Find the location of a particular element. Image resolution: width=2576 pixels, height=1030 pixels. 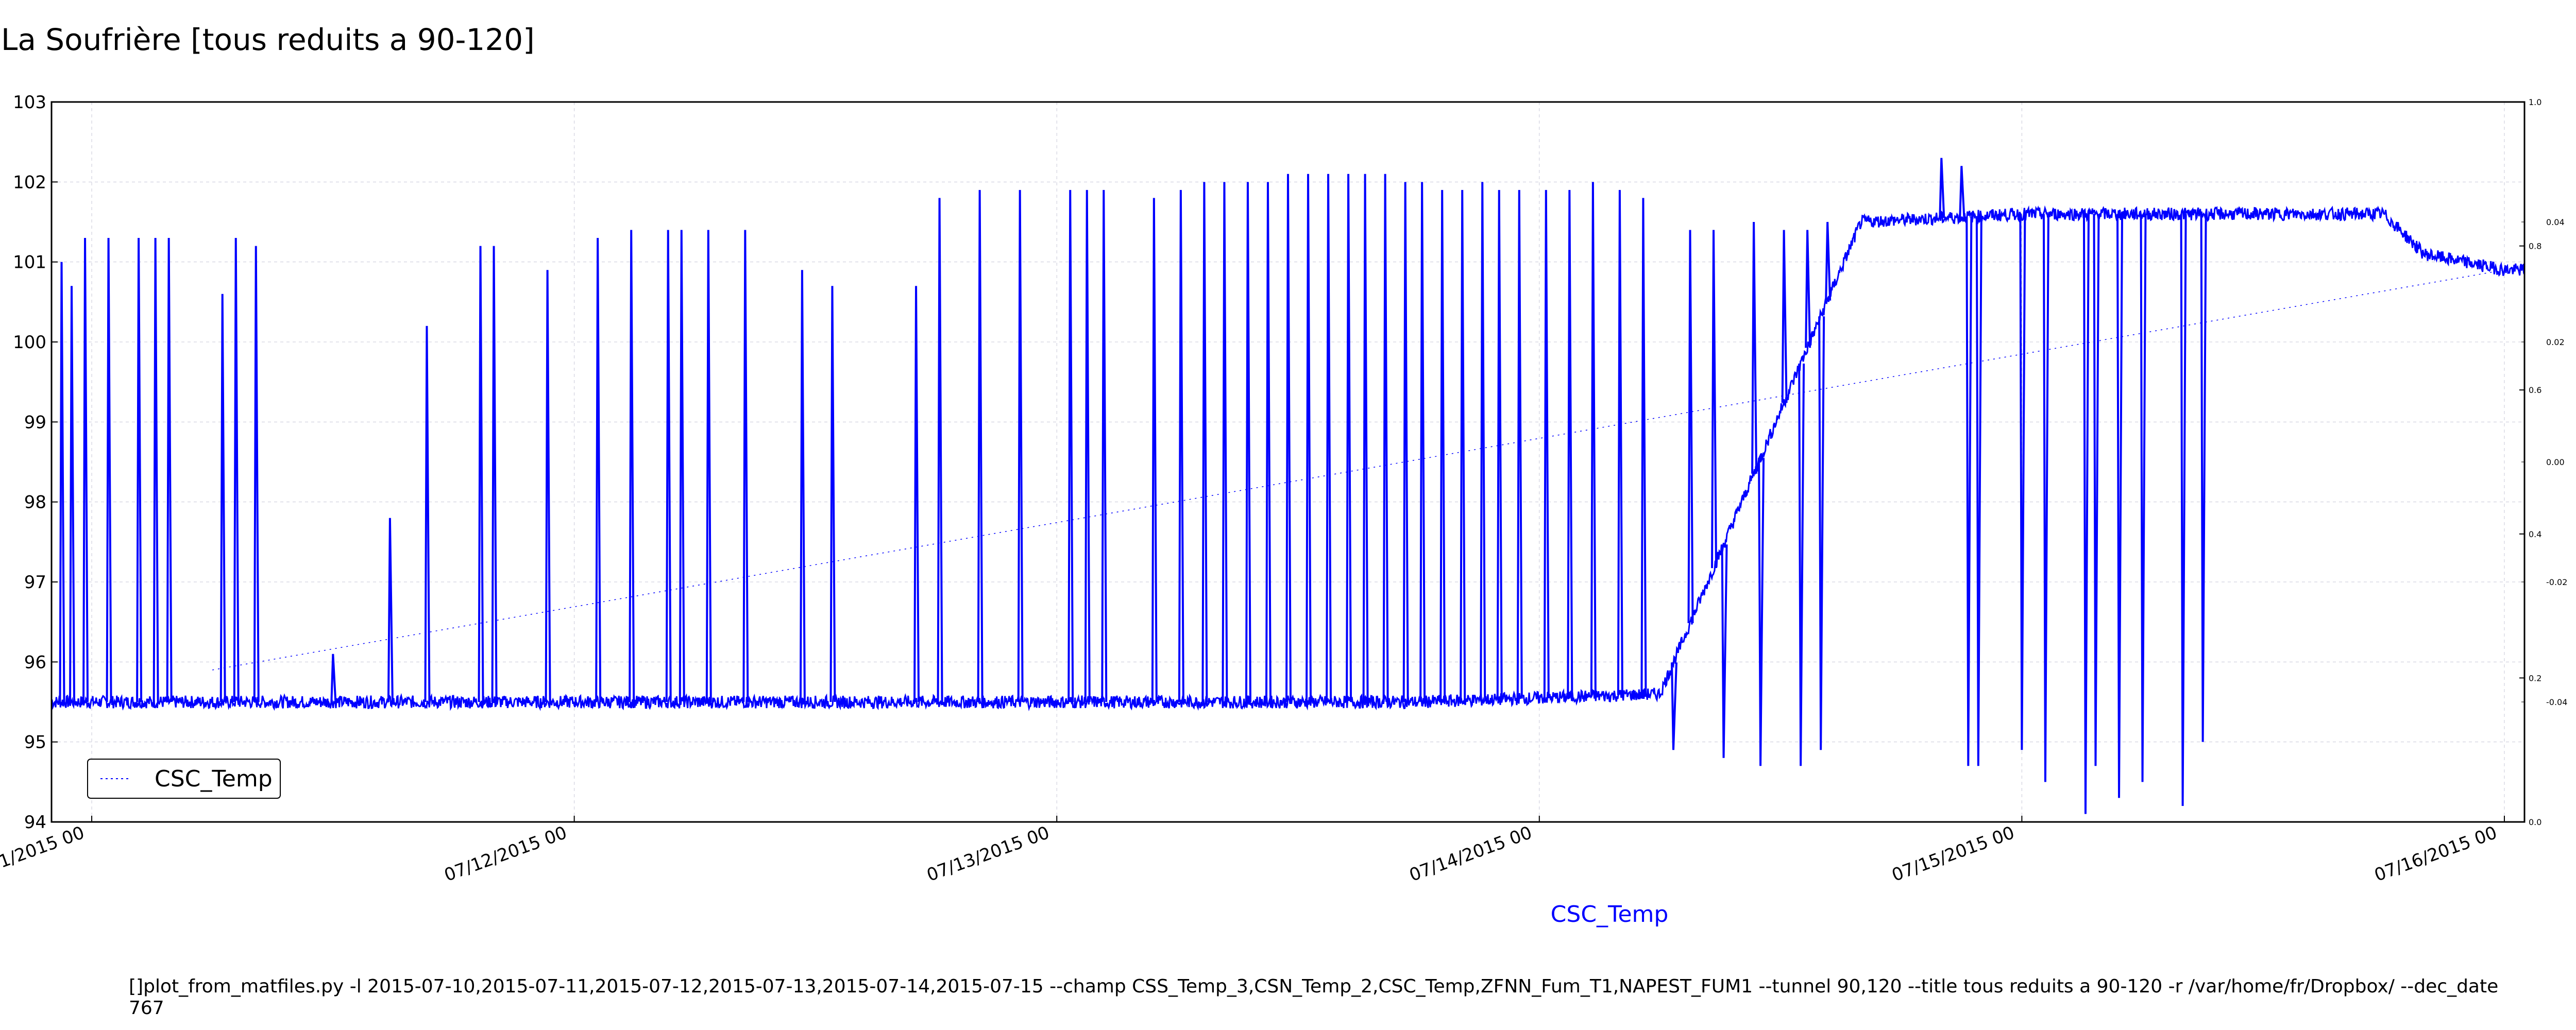

tick-label-y: 101 is located at coordinates (29, 262).